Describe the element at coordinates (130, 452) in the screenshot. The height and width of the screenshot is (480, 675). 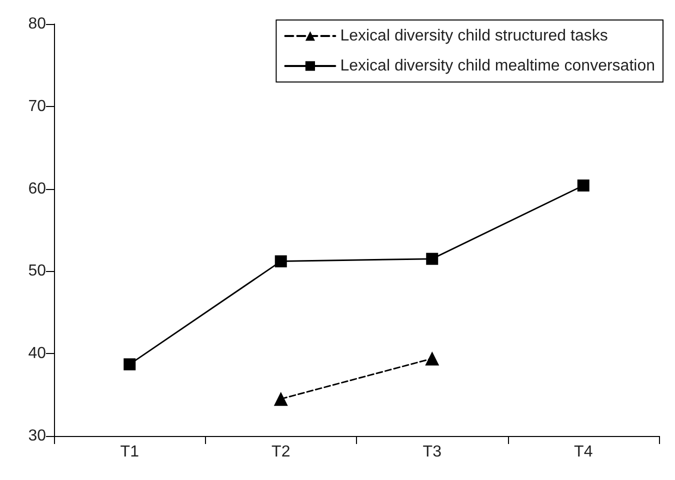
I see `x-tick-label: T1` at that location.